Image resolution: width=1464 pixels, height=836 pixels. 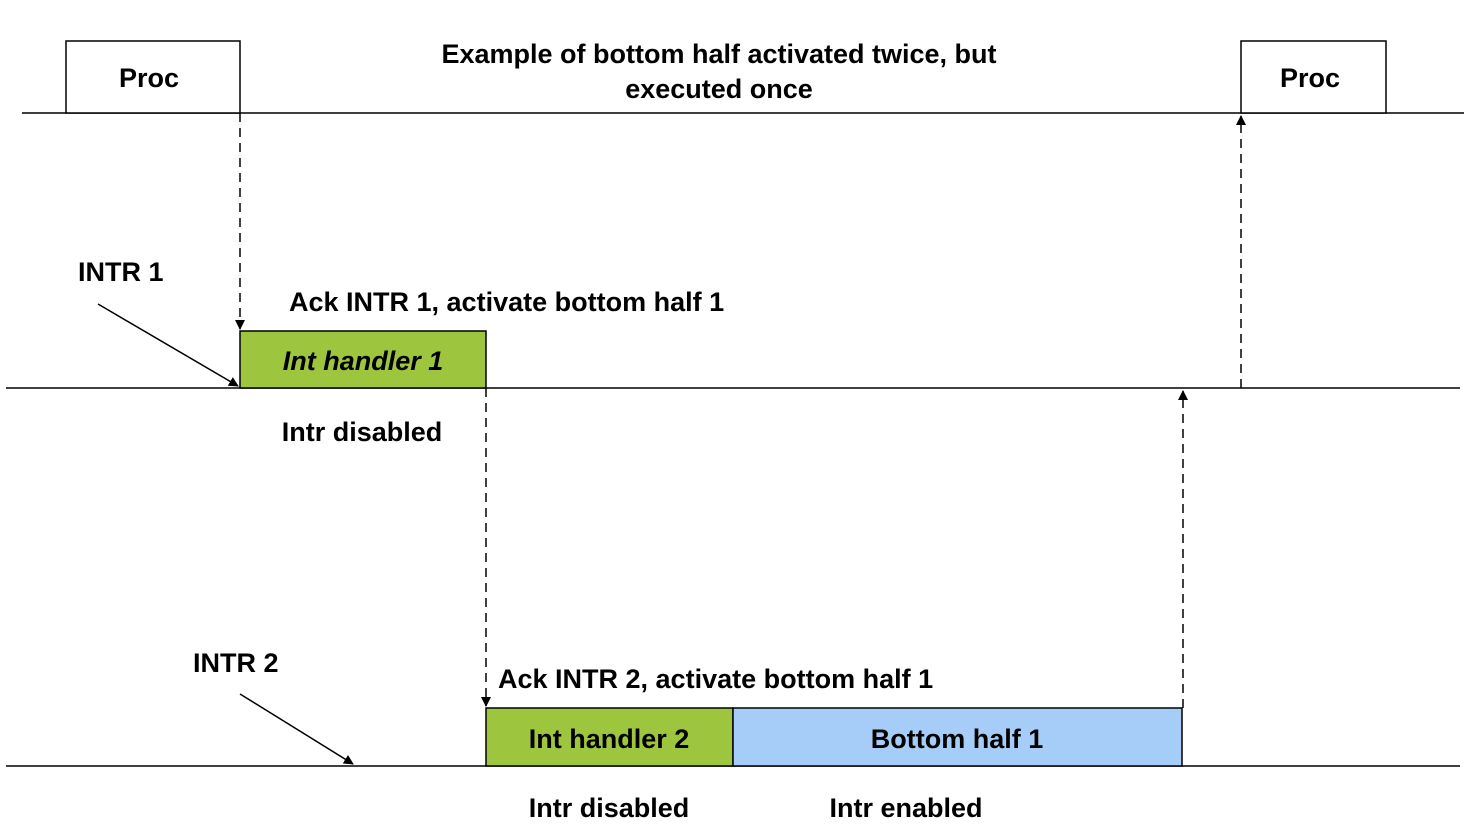 I want to click on intr-1-label: INTR 1, so click(x=121, y=272).